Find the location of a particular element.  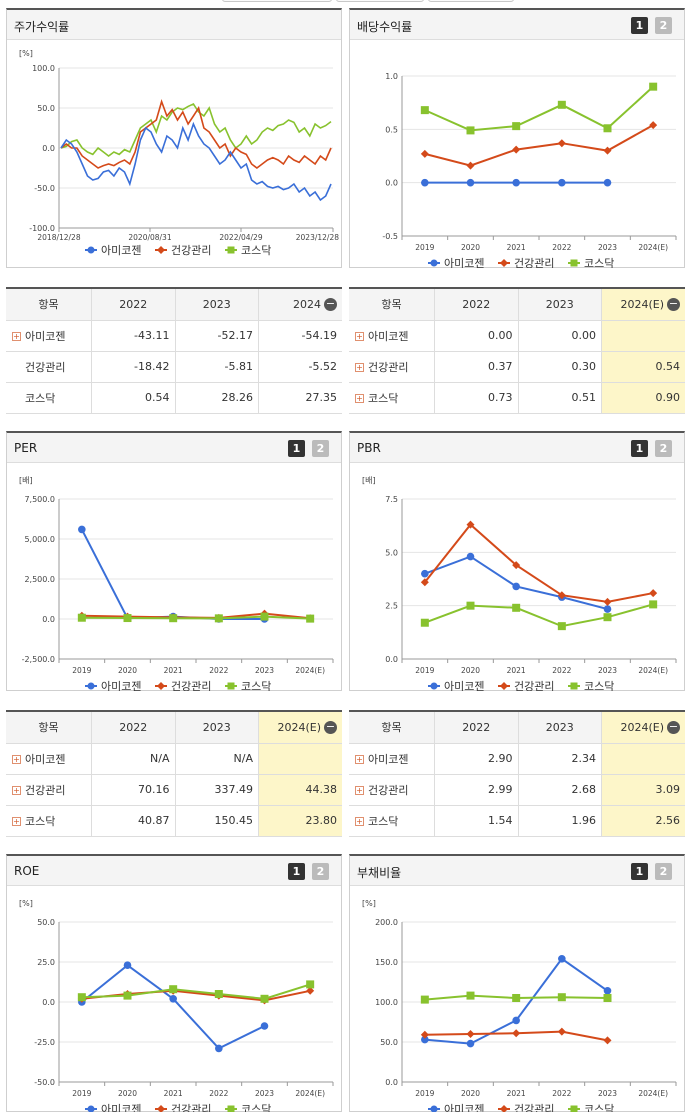

y-tick-label: 25.0 is located at coordinates (46, 962).